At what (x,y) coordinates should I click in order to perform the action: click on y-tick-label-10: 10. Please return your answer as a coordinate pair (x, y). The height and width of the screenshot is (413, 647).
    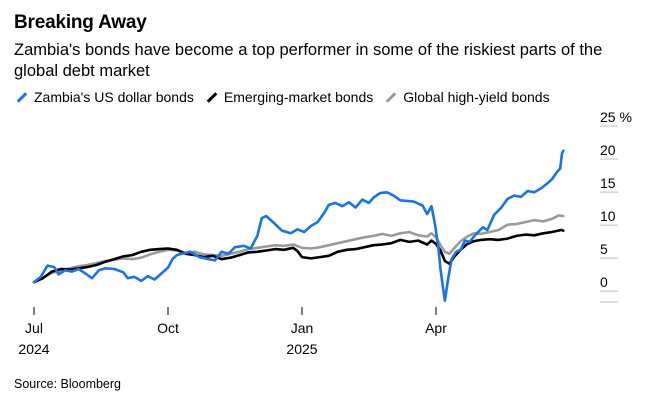
    Looking at the image, I should click on (608, 216).